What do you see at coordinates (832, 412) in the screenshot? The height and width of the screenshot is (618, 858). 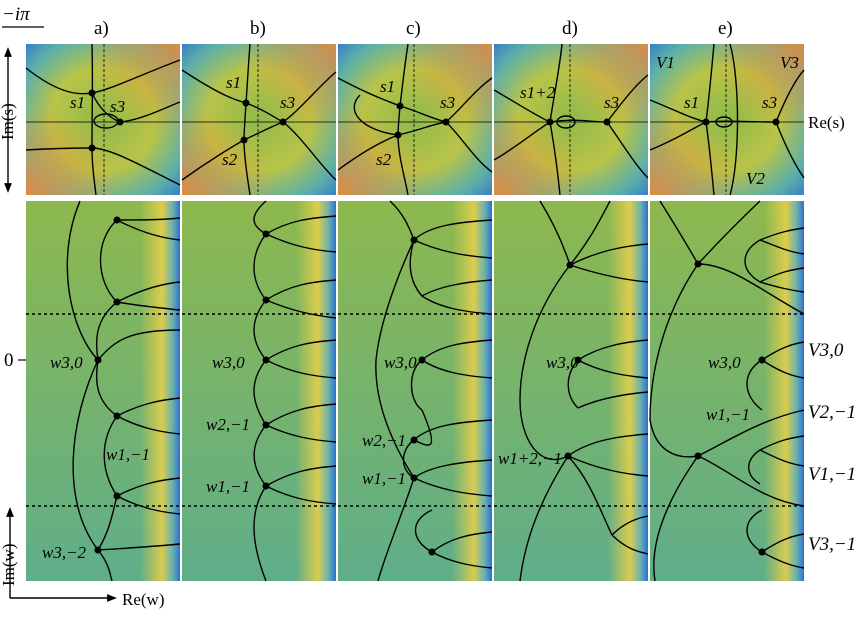 I see `right-label-V21: V2,−1` at bounding box center [832, 412].